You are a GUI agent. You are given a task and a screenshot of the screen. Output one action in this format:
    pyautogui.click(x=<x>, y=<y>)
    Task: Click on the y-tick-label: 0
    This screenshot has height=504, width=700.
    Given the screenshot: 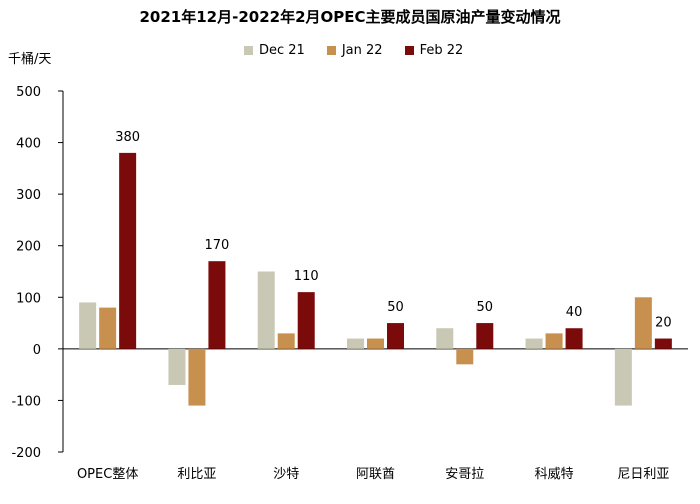 What is the action you would take?
    pyautogui.click(x=37, y=350)
    